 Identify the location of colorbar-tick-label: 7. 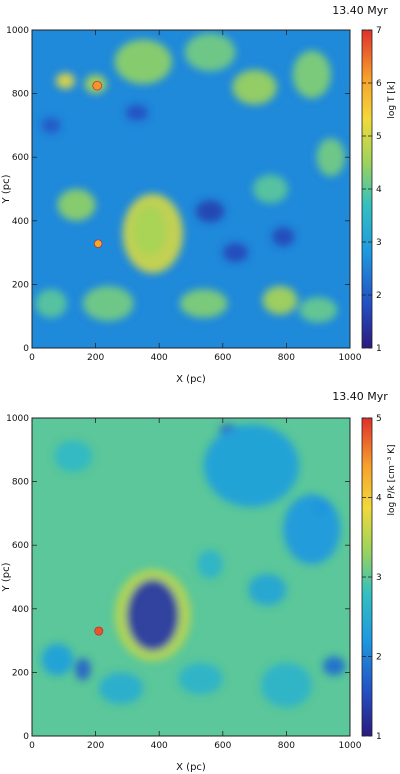
(379, 31).